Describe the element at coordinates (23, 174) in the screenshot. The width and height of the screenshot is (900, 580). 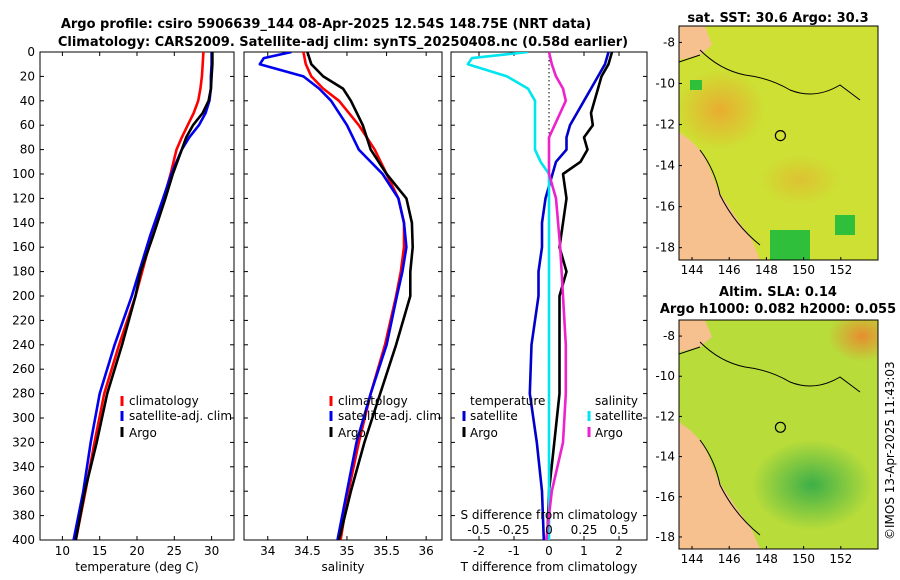
I see `depth-tick-label: 100` at that location.